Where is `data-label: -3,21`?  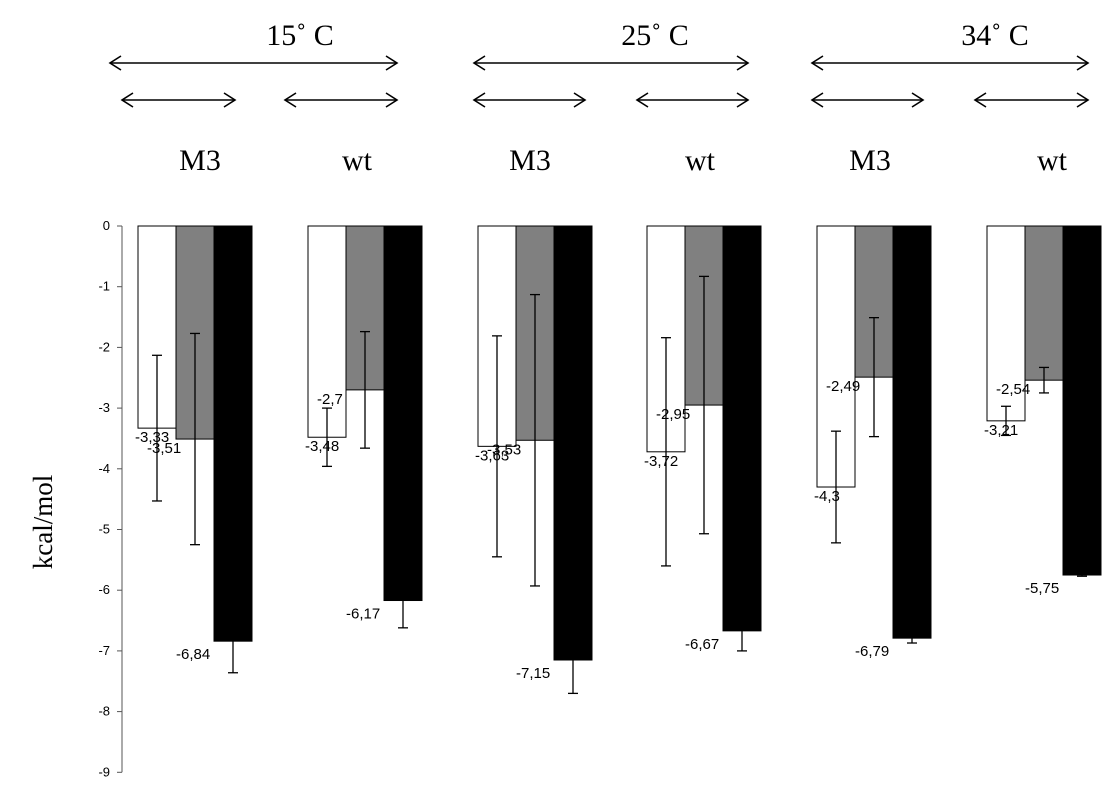 data-label: -3,21 is located at coordinates (1001, 430).